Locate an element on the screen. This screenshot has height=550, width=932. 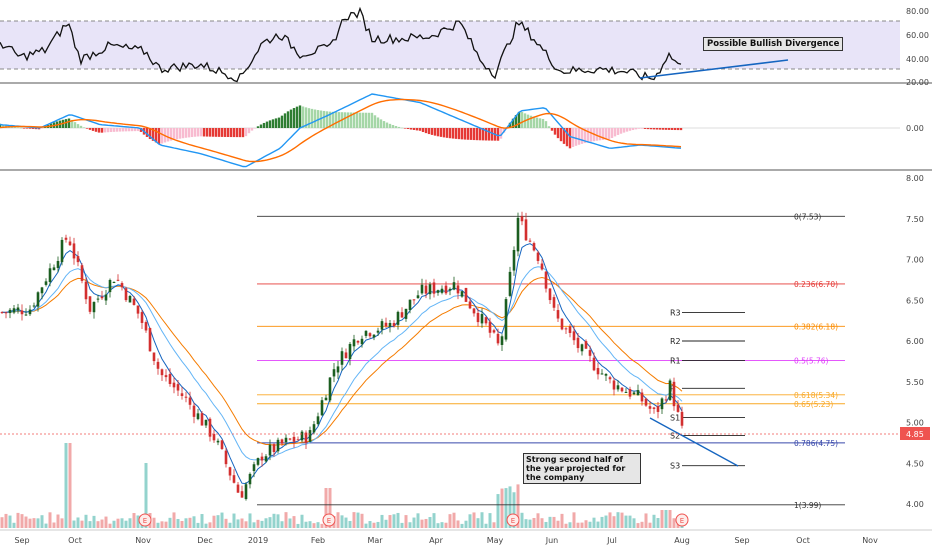
x-axis-label: 2019 is located at coordinates (258, 540).